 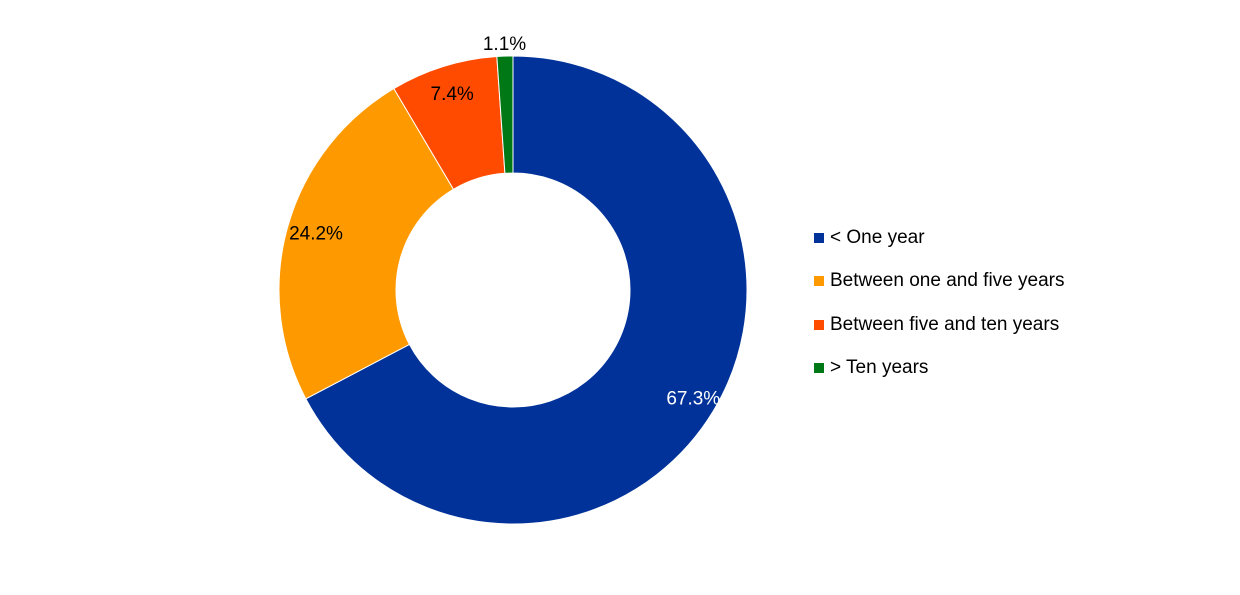 I want to click on legend-item-2: Between one and five years, so click(x=939, y=282).